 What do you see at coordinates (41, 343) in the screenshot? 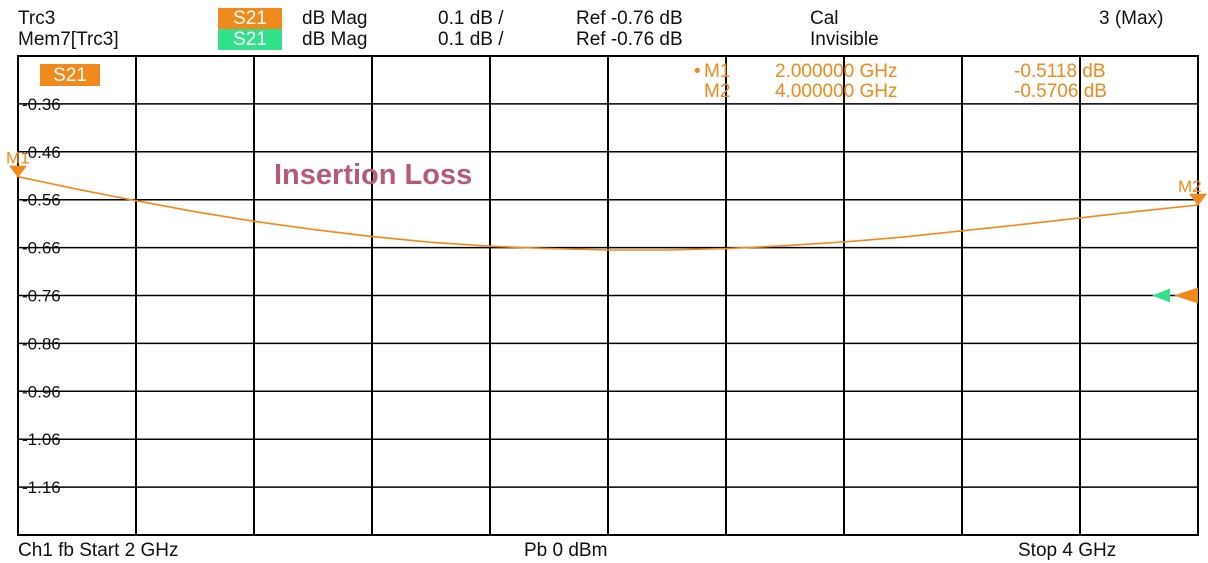
I see `y-tick-label: -0.86` at bounding box center [41, 343].